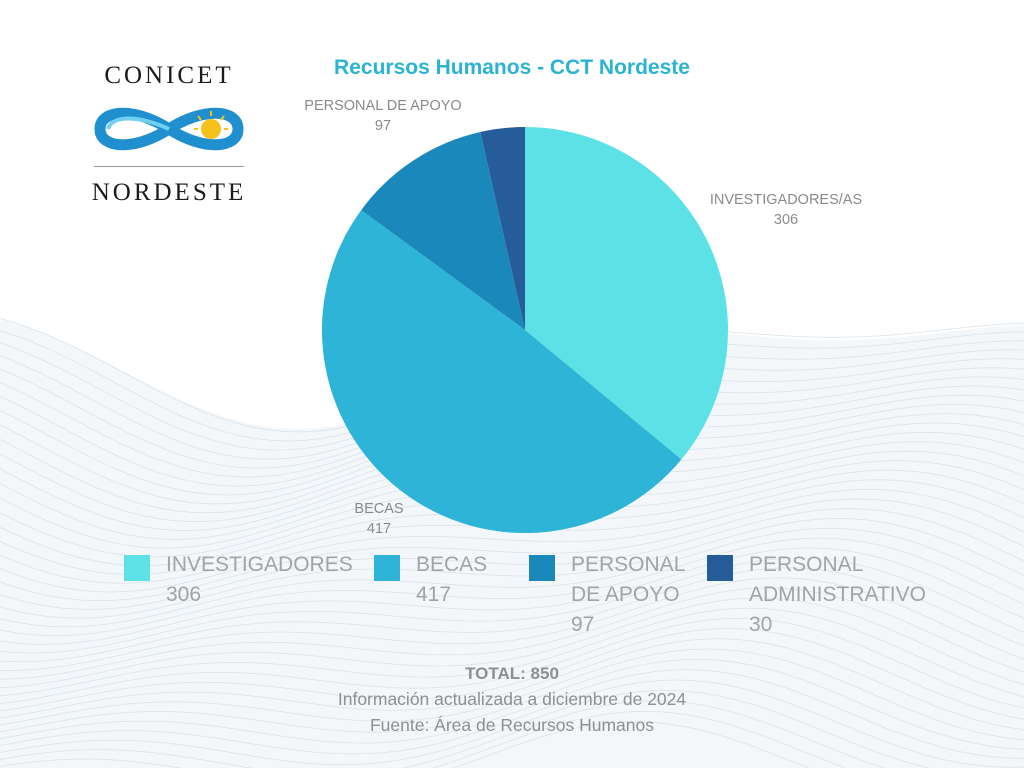 Image resolution: width=1024 pixels, height=768 pixels. I want to click on pie-slice-investigadores, so click(626, 293).